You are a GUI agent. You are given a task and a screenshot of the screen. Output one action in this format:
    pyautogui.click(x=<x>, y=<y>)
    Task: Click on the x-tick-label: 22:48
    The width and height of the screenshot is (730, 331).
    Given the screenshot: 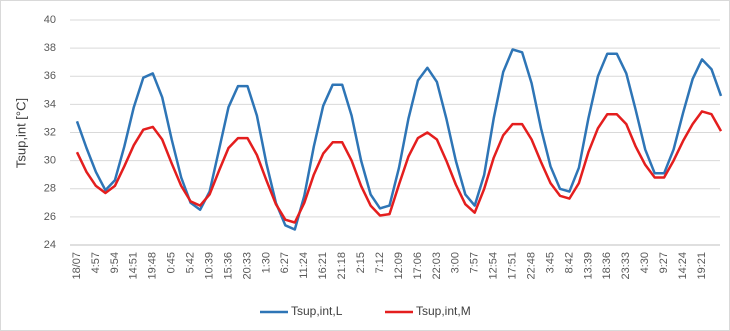 What is the action you would take?
    pyautogui.click(x=531, y=266)
    